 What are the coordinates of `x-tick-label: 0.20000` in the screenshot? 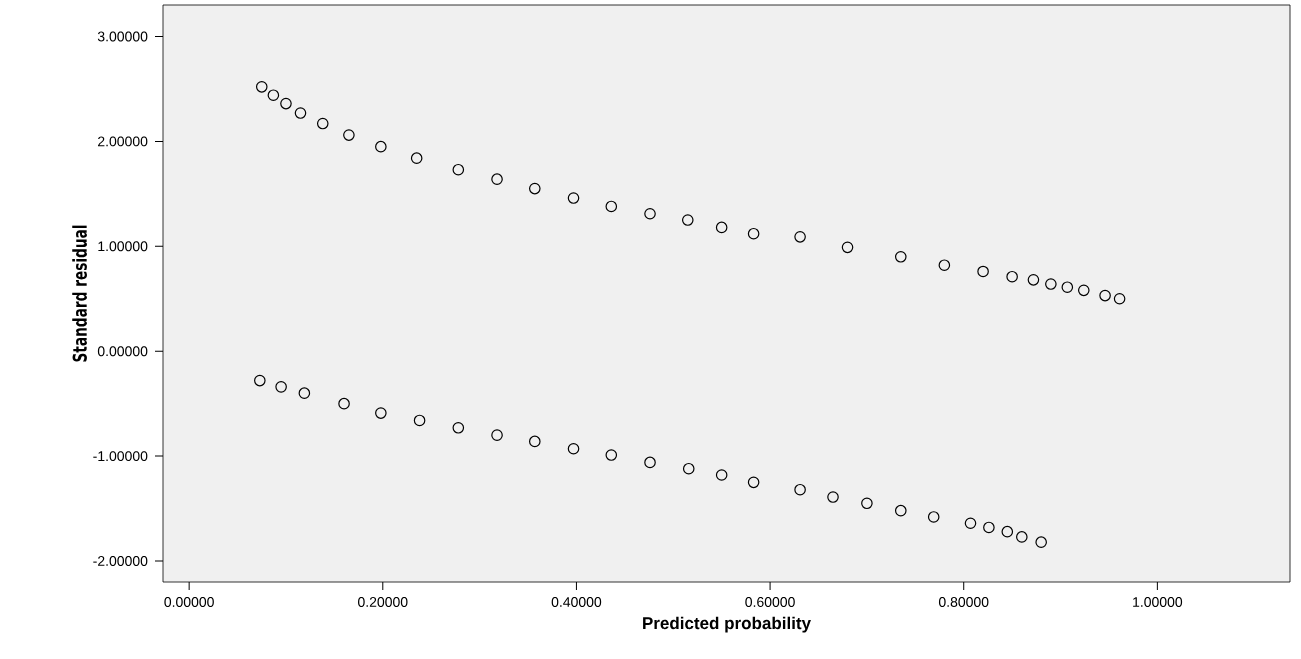 It's located at (383, 602).